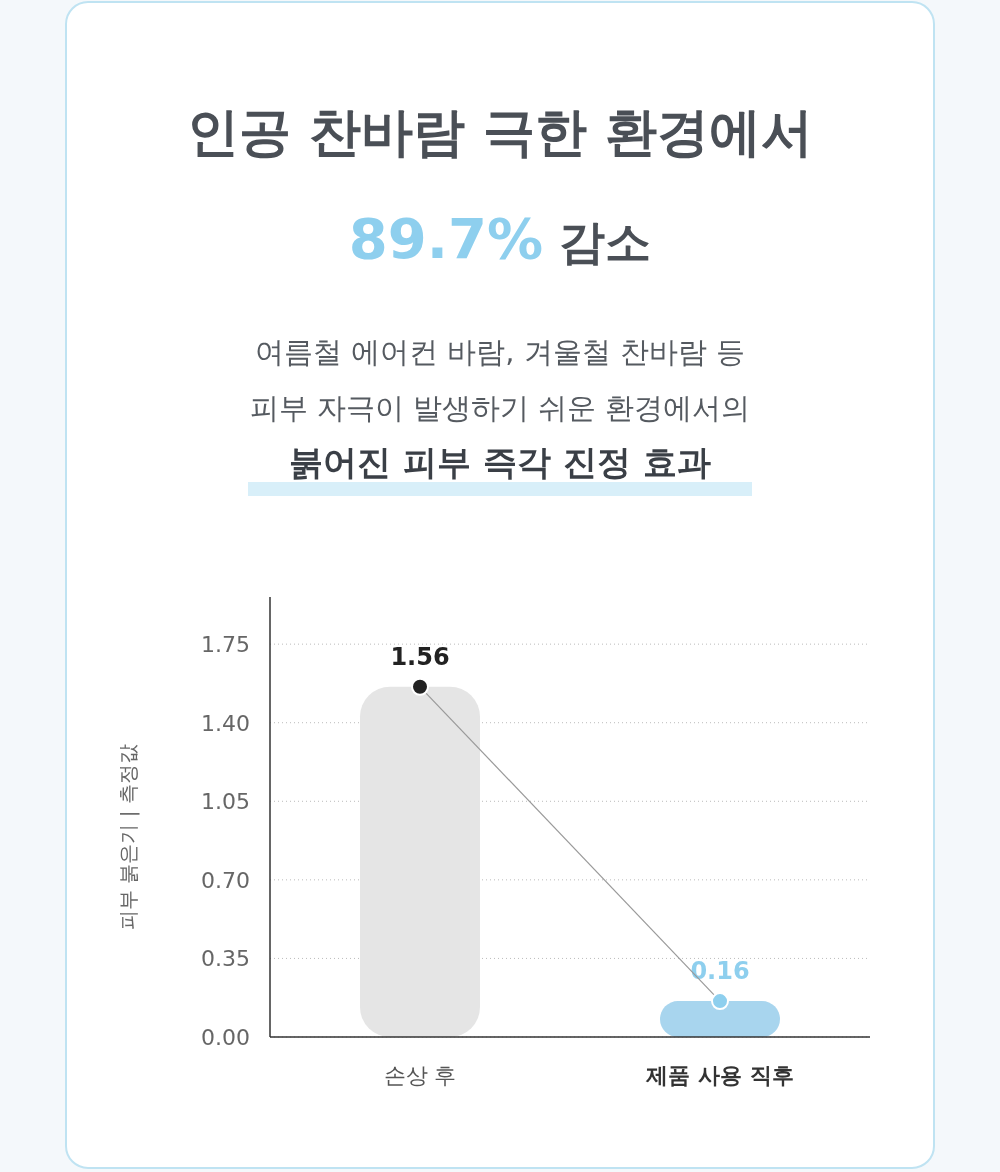 This screenshot has height=1172, width=1000. Describe the element at coordinates (500, 462) in the screenshot. I see `text: 붉어진 피부 즉각 진정 효과` at that location.